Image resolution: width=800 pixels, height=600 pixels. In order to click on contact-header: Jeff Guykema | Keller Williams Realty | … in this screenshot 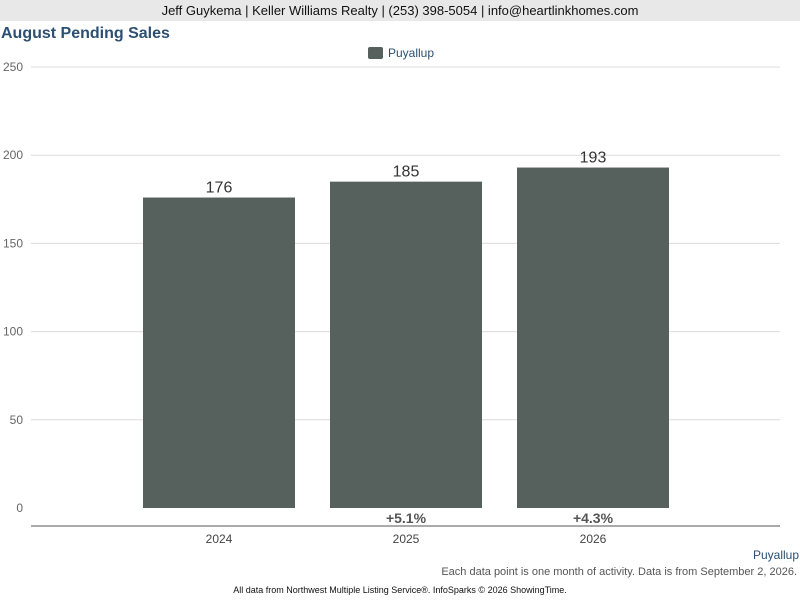, I will do `click(400, 10)`.